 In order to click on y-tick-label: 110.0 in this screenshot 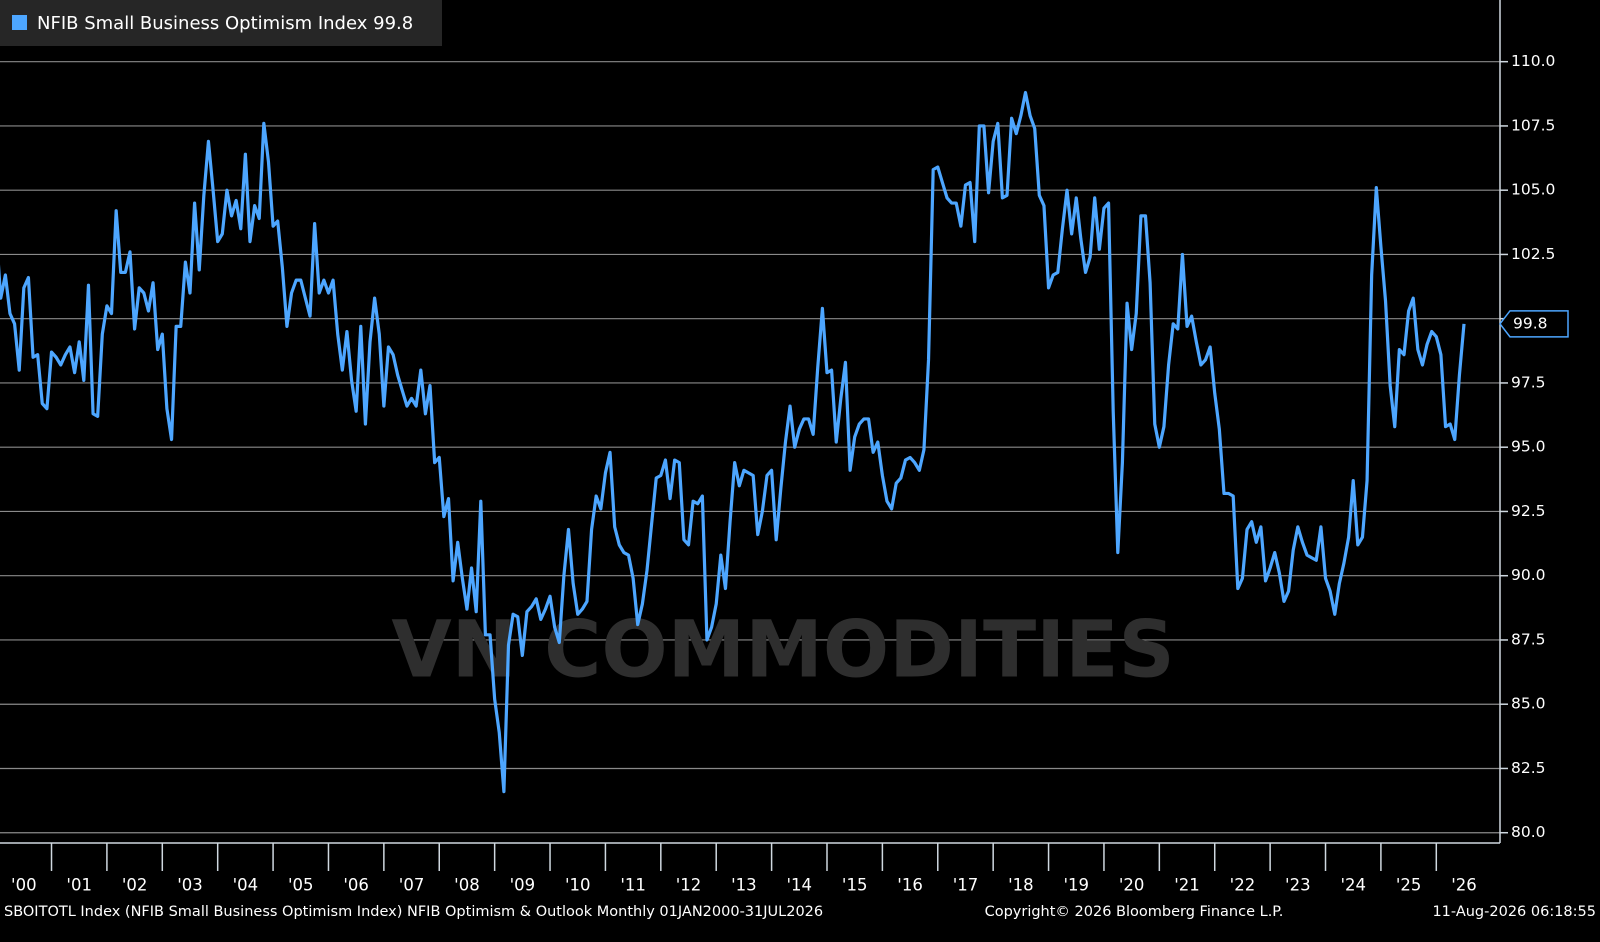, I will do `click(1533, 61)`.